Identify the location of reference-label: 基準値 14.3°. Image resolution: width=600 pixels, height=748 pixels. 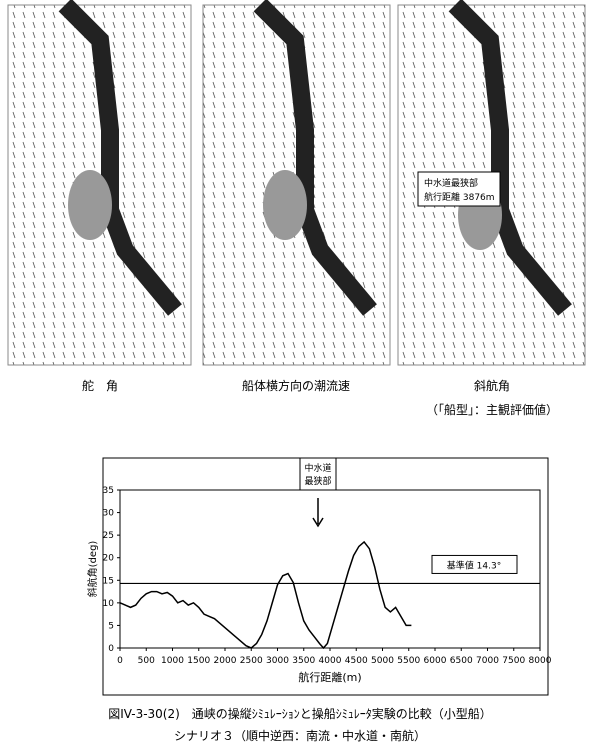
(474, 565).